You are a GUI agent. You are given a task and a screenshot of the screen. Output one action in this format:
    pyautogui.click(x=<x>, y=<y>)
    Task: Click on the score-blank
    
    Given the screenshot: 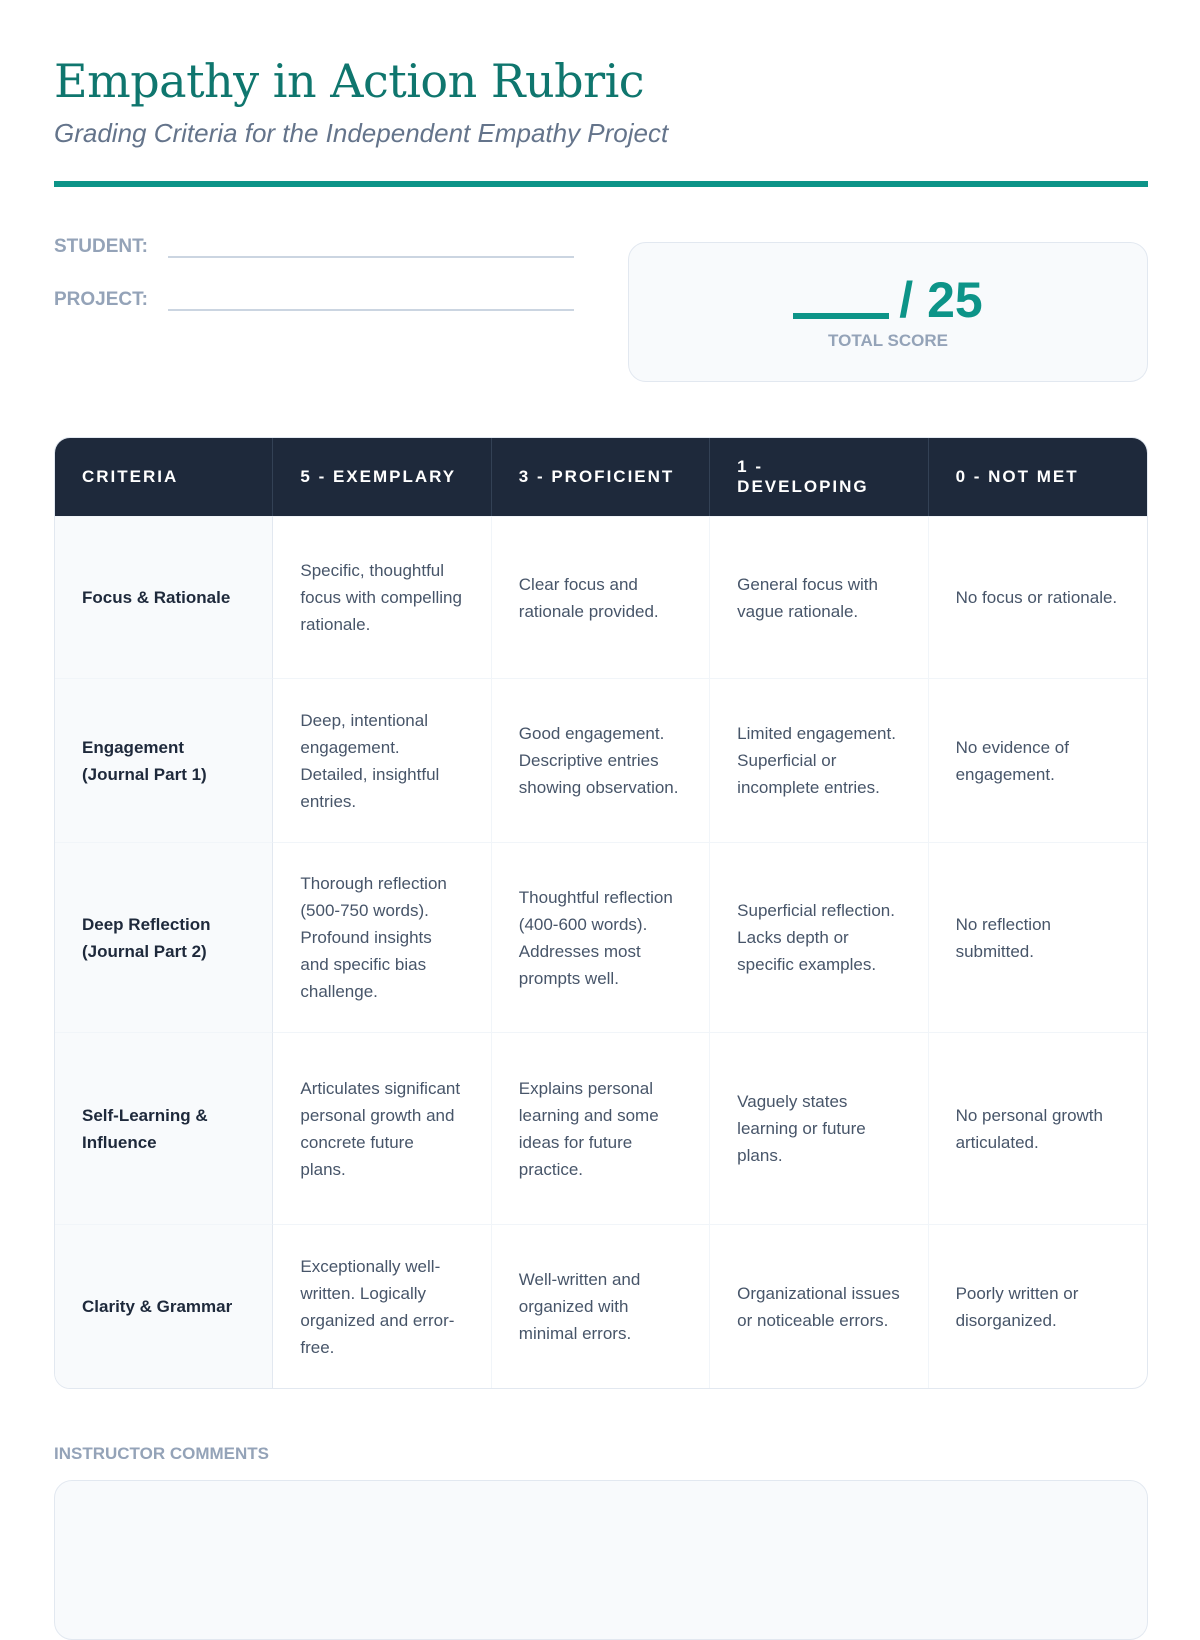 What is the action you would take?
    pyautogui.click(x=841, y=316)
    